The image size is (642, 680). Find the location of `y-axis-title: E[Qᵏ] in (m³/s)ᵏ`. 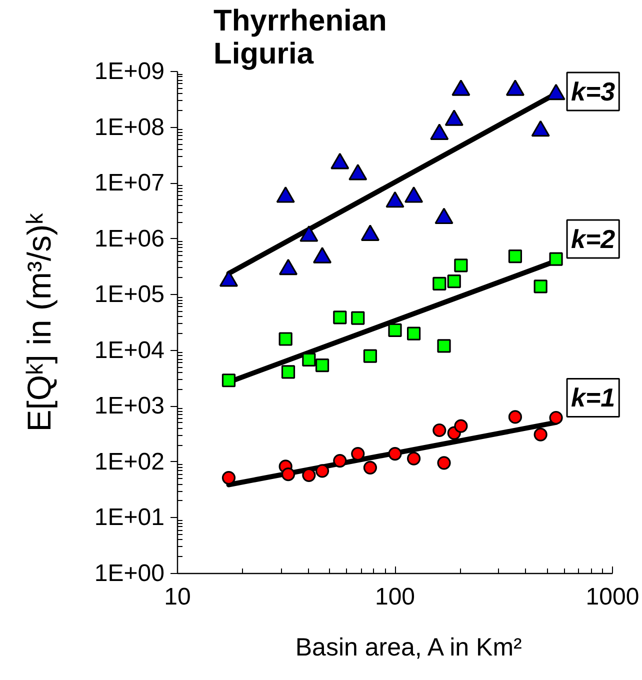

y-axis-title: E[Qᵏ] in (m³/s)ᵏ is located at coordinates (39, 322).